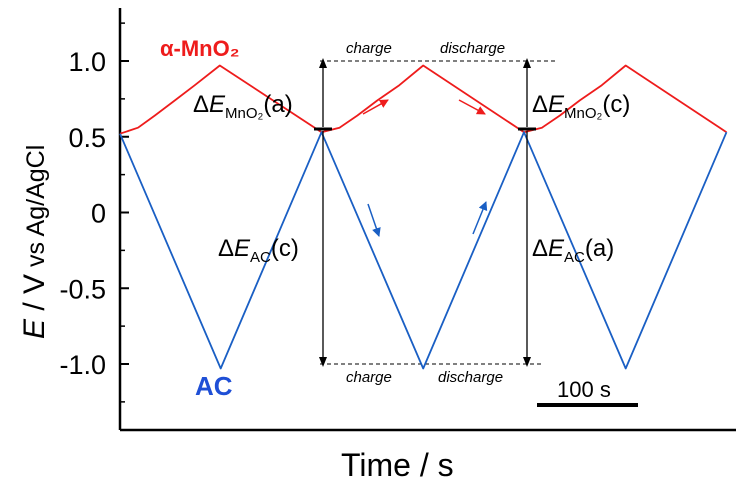  Describe the element at coordinates (87, 138) in the screenshot. I see `y-tick-label: 0.5` at that location.